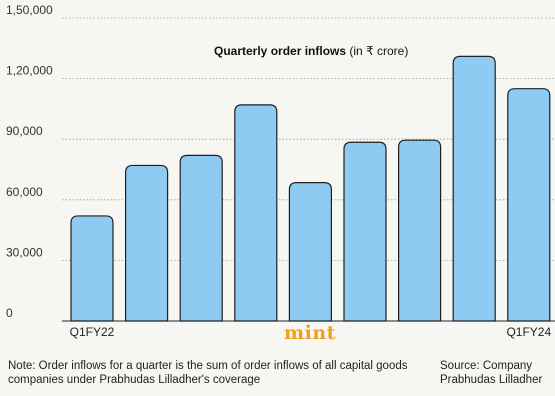  What do you see at coordinates (491, 380) in the screenshot?
I see `source-line-2: Prabhudas Lilladher` at bounding box center [491, 380].